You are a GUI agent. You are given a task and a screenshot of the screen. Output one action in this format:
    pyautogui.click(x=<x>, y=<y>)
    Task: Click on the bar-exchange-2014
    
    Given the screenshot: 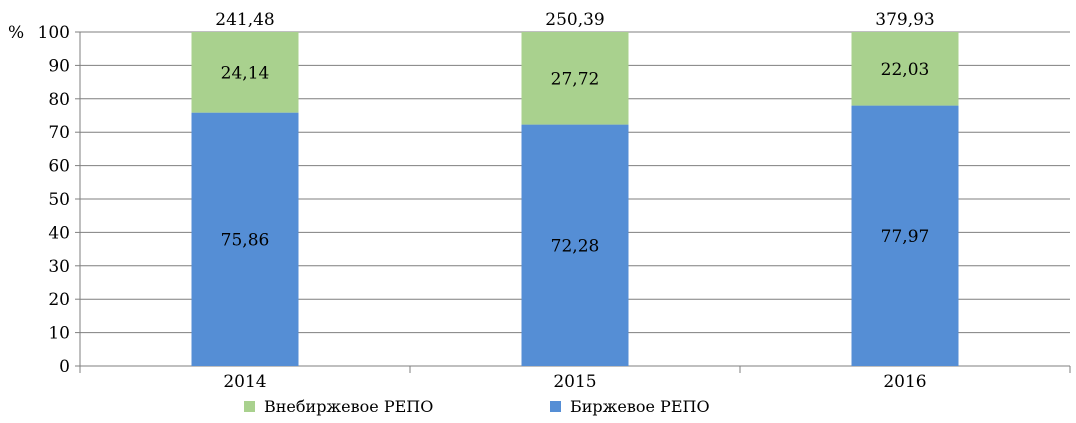 What is the action you would take?
    pyautogui.click(x=245, y=239)
    